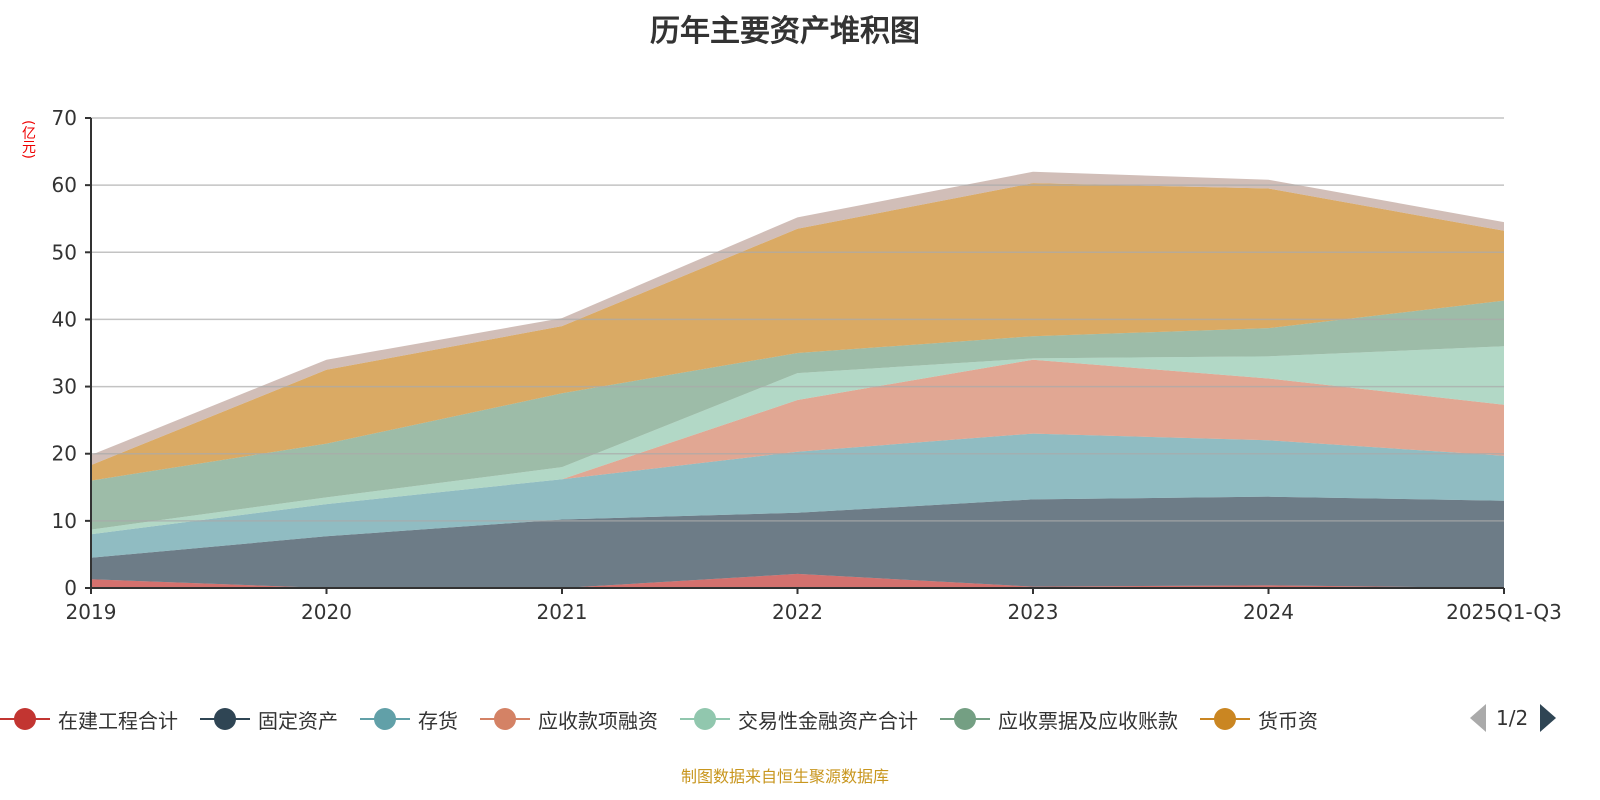  What do you see at coordinates (28, 139) in the screenshot?
I see `y-axis-unit-label: (亿元)` at bounding box center [28, 139].